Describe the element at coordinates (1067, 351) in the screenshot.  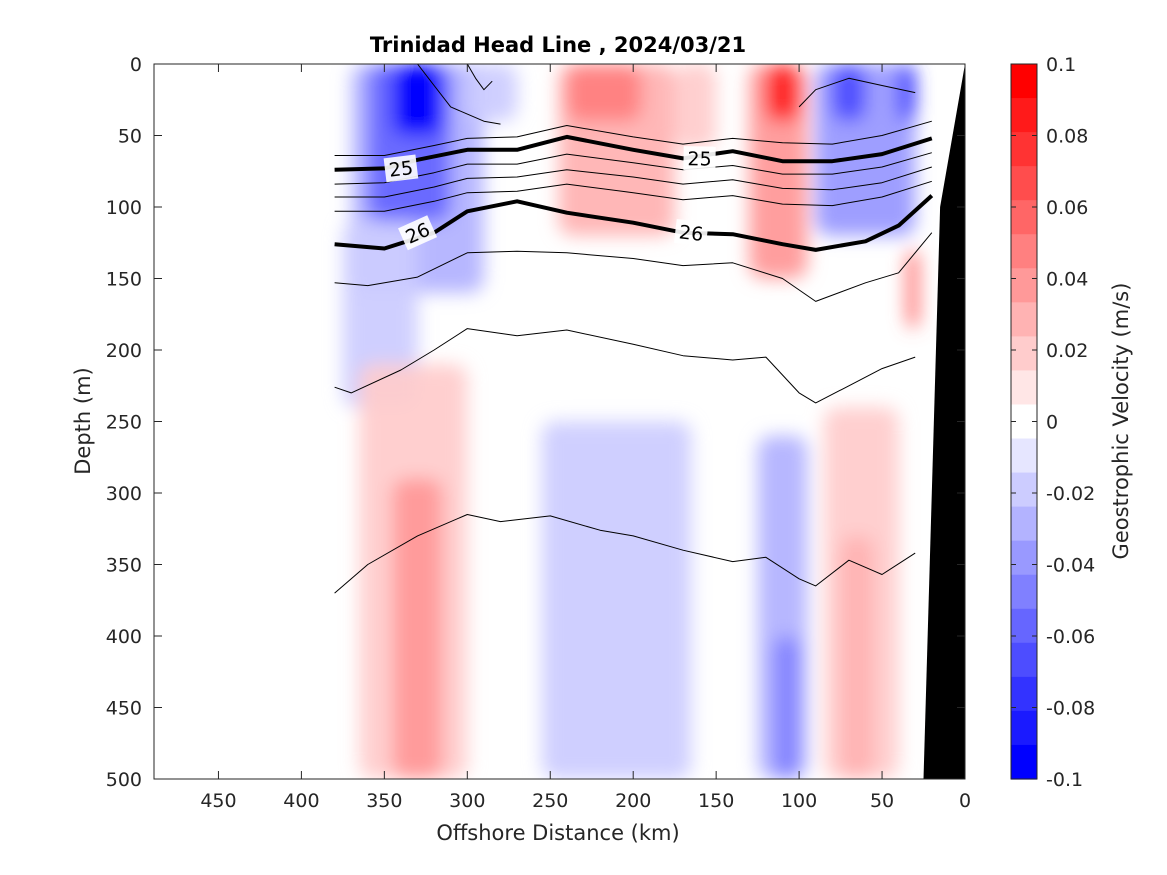
I see `colorbar-tick-label: 0.02` at that location.